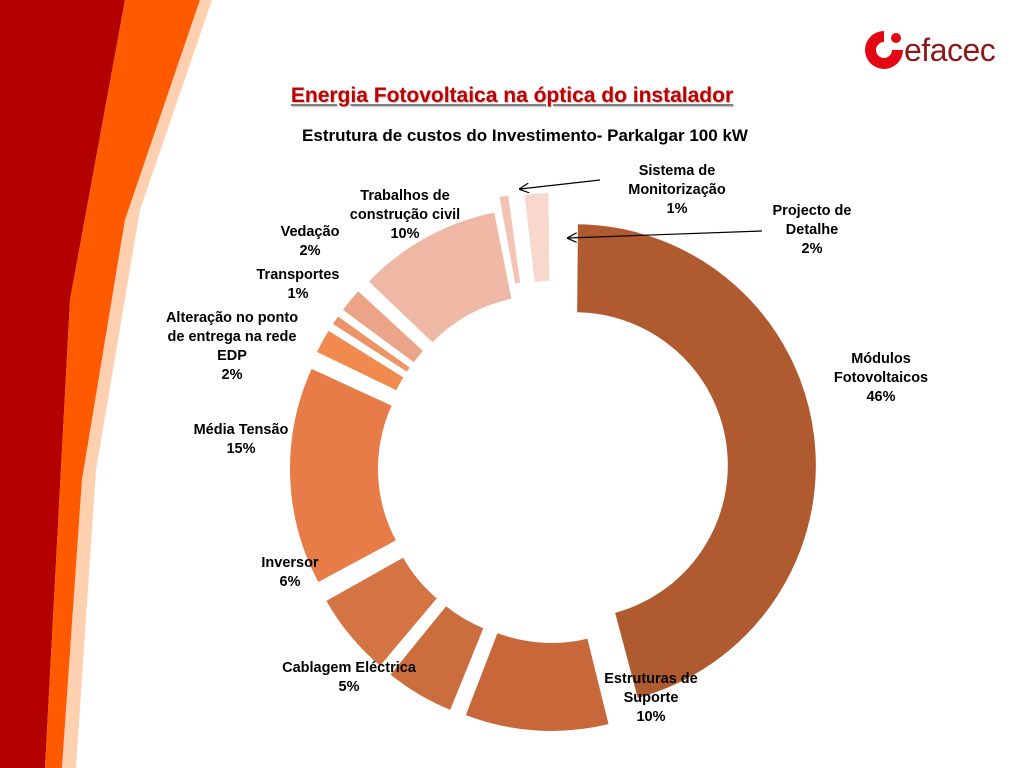 The image size is (1024, 768). What do you see at coordinates (241, 449) in the screenshot?
I see `slice-percent: 15%` at bounding box center [241, 449].